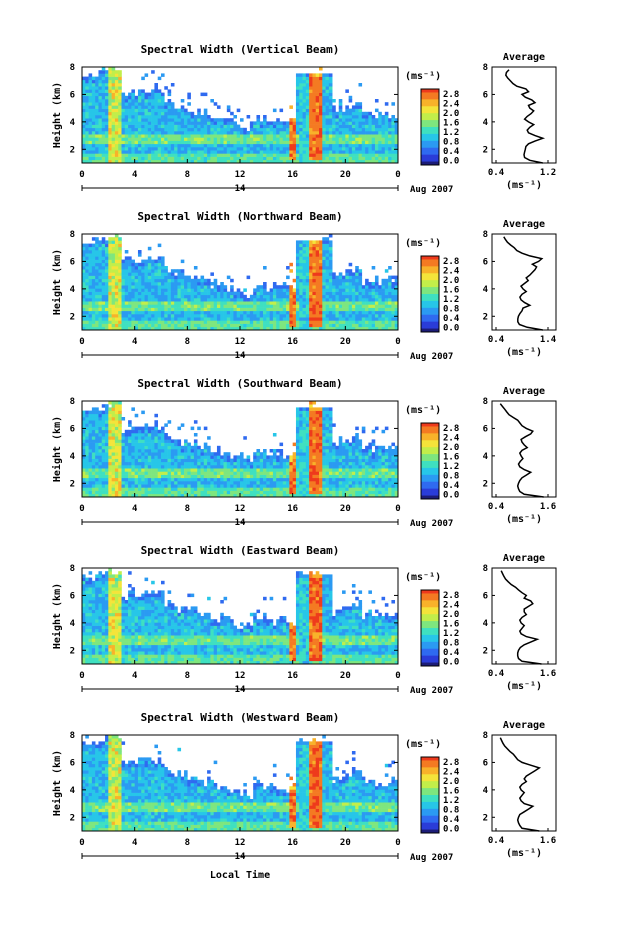  I want to click on avg-y-tick-label: 4, so click(486, 123).